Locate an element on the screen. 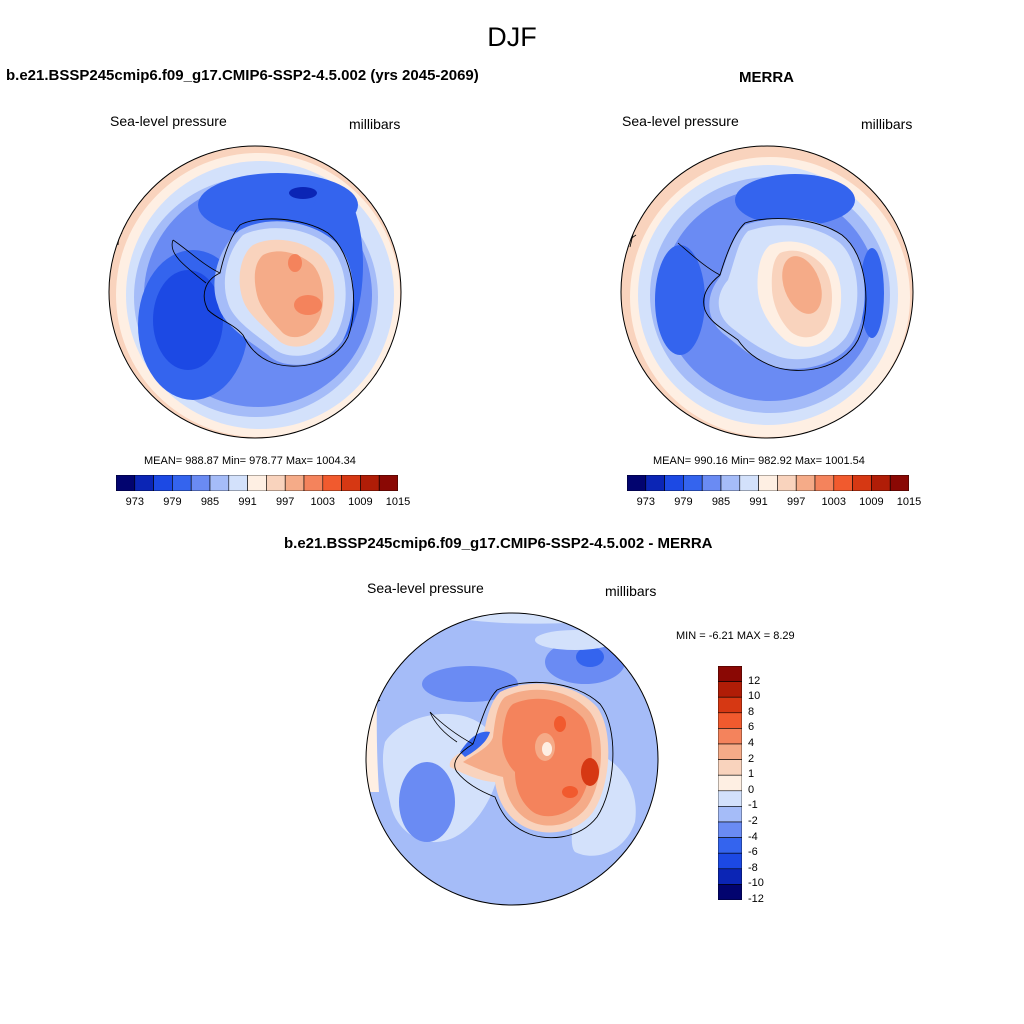  colorbar-tick-label: 8 is located at coordinates (751, 711).